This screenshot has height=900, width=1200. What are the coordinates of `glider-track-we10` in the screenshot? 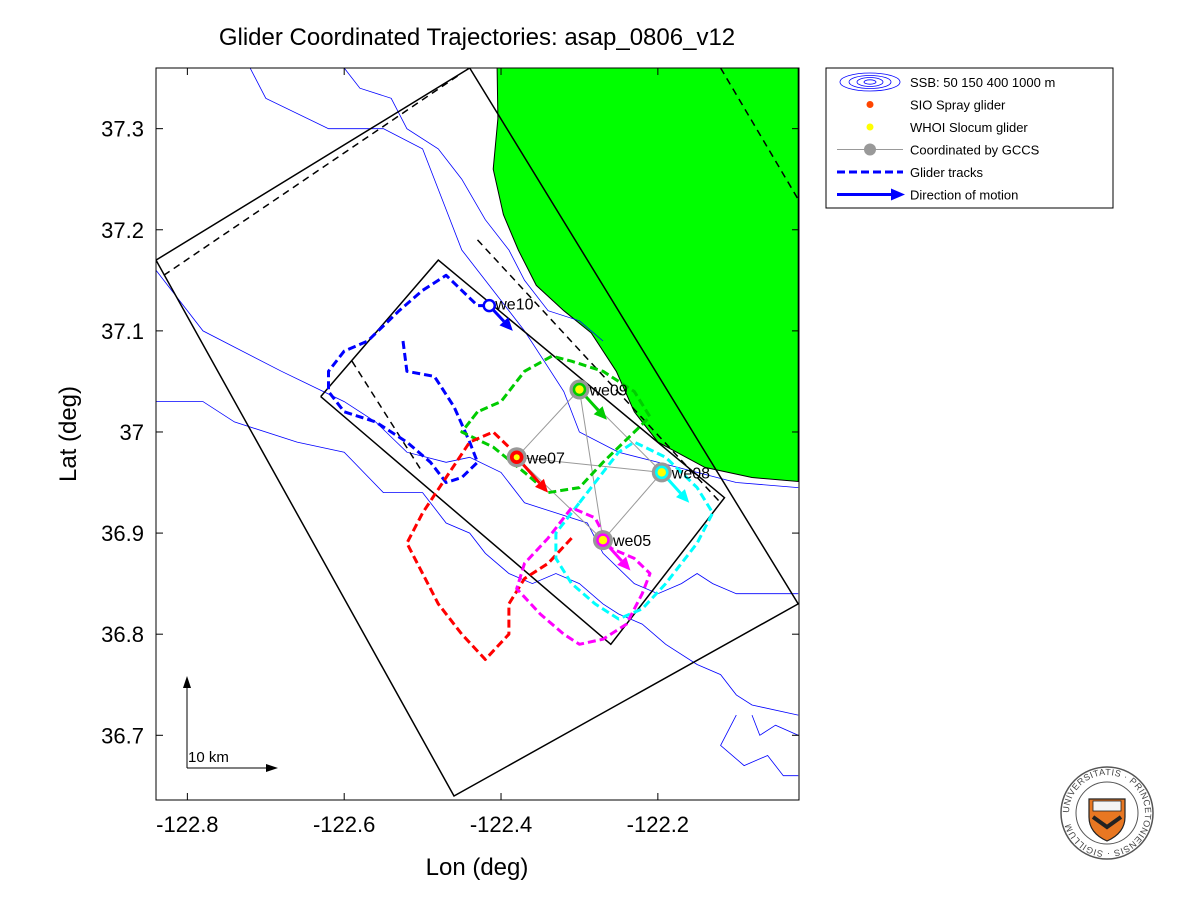 It's located at (408, 378).